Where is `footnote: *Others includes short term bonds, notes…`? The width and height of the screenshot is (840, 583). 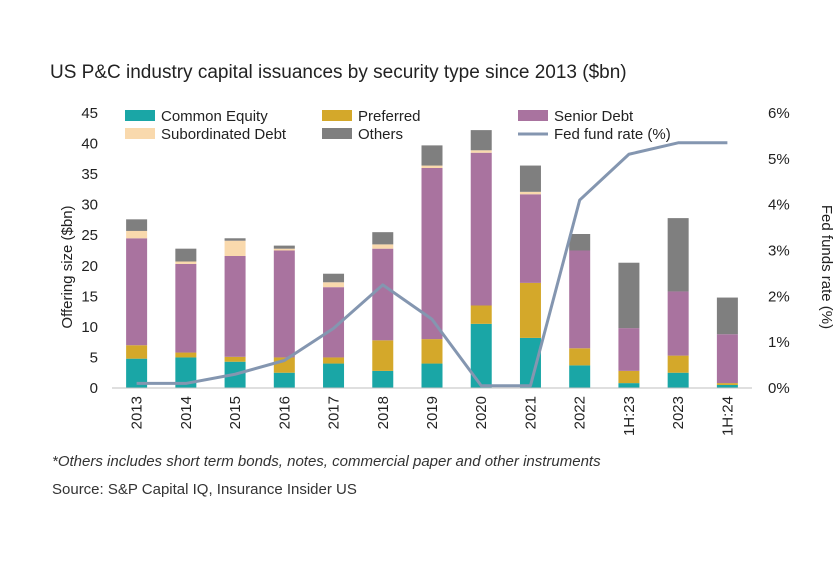 footnote: *Others includes short term bonds, notes… is located at coordinates (326, 461).